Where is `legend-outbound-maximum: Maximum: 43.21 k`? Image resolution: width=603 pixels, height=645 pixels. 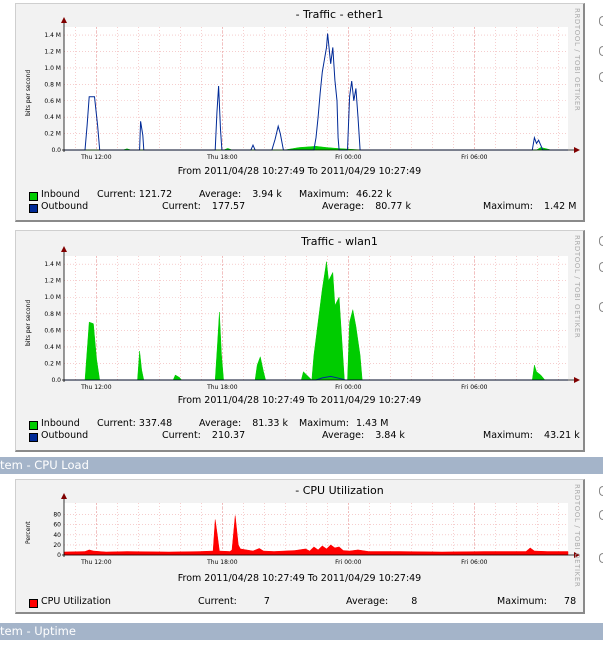 legend-outbound-maximum: Maximum: 43.21 k is located at coordinates (531, 435).